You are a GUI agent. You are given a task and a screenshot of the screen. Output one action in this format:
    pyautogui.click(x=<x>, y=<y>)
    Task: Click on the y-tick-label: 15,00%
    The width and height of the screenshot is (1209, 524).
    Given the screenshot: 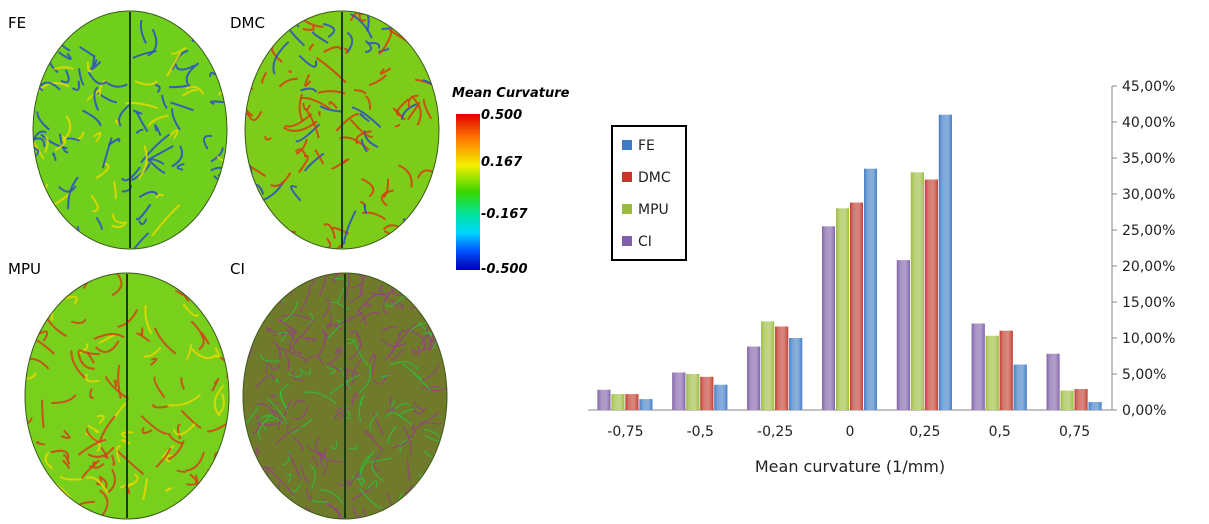 What is the action you would take?
    pyautogui.click(x=1148, y=303)
    